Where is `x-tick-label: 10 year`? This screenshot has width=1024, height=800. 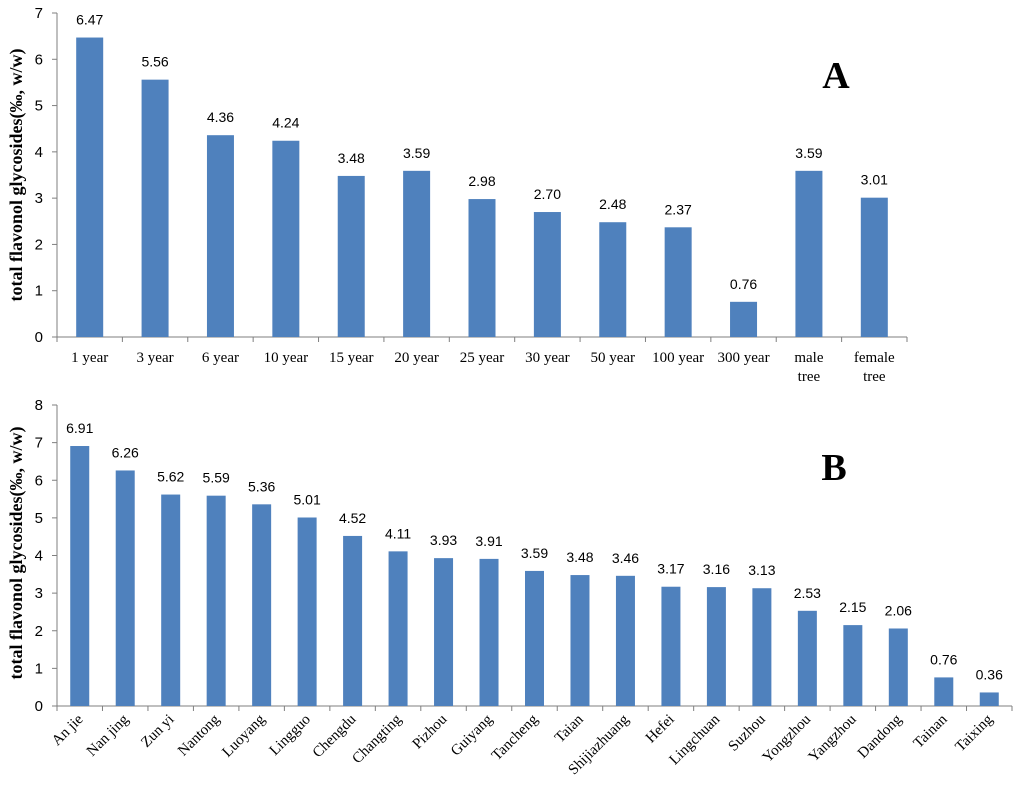 x-tick-label: 10 year is located at coordinates (286, 358).